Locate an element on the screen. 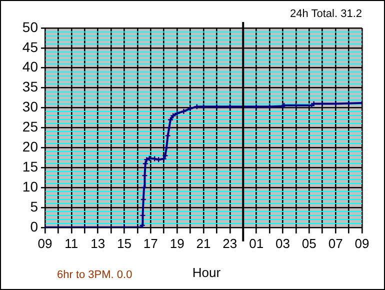 This screenshot has height=290, width=385. x-tick-label: 05 is located at coordinates (309, 243).